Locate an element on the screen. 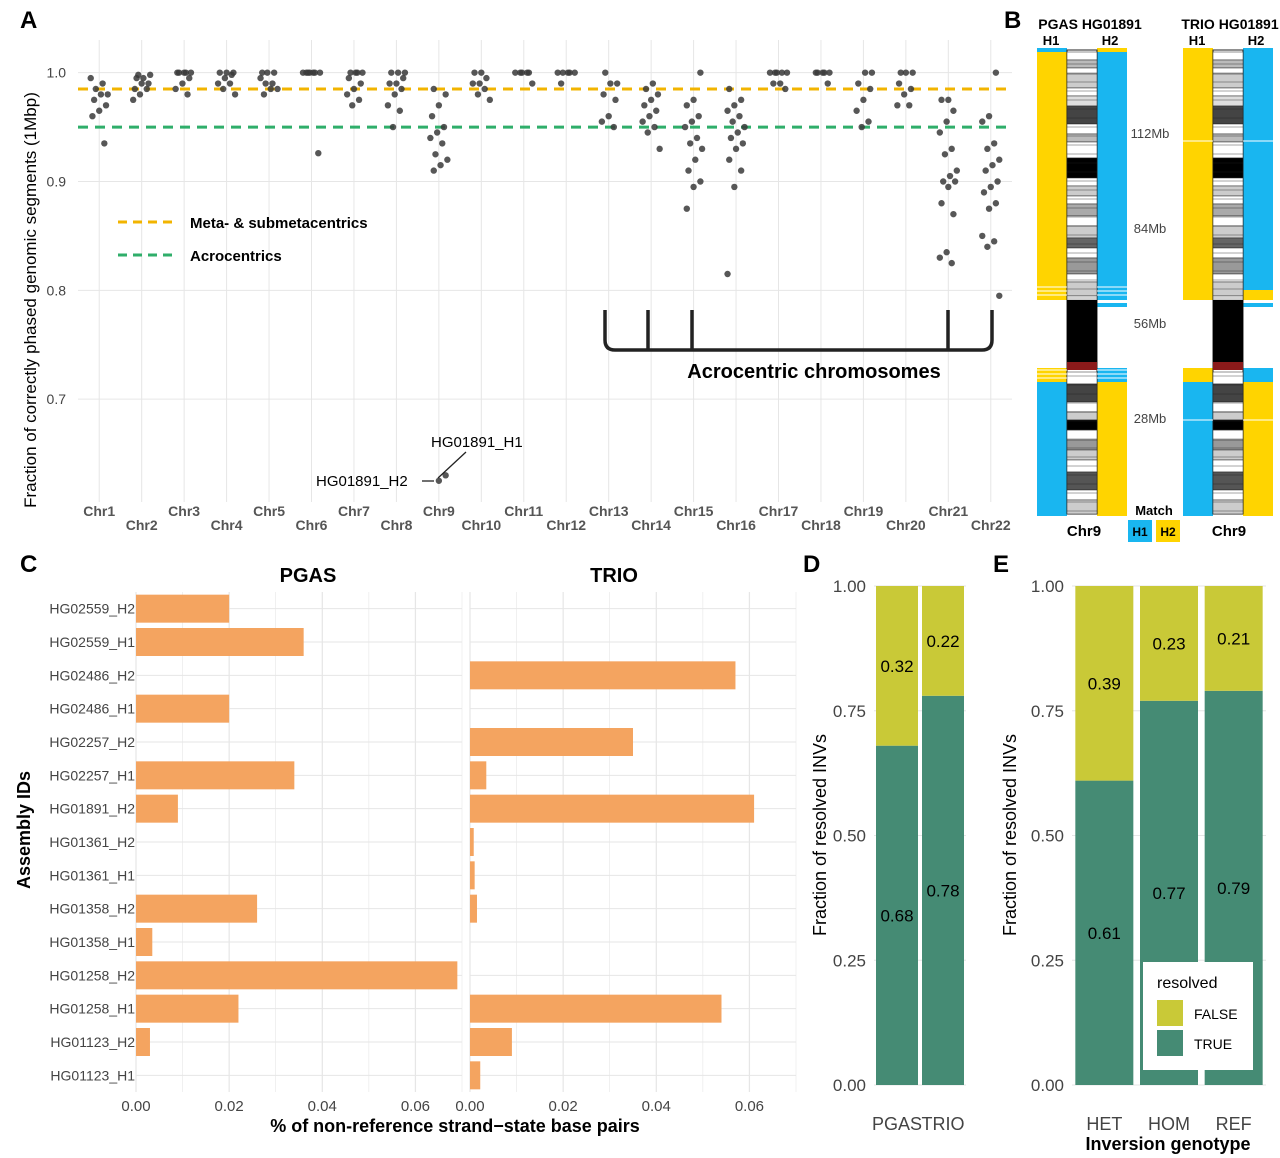 The width and height of the screenshot is (1280, 1158). y-tick-label: HG02559_H2 is located at coordinates (92, 609).